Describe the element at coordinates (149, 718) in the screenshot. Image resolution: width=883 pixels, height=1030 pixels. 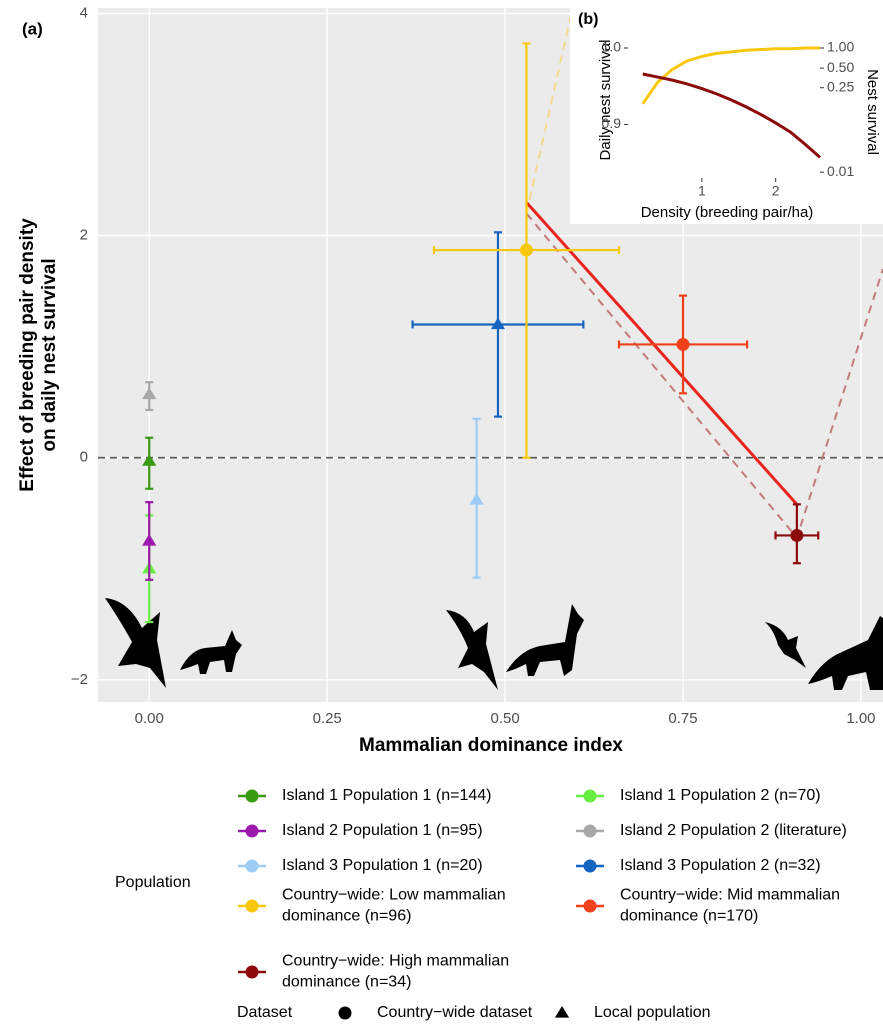
I see `x-tick-label: 0.00` at that location.